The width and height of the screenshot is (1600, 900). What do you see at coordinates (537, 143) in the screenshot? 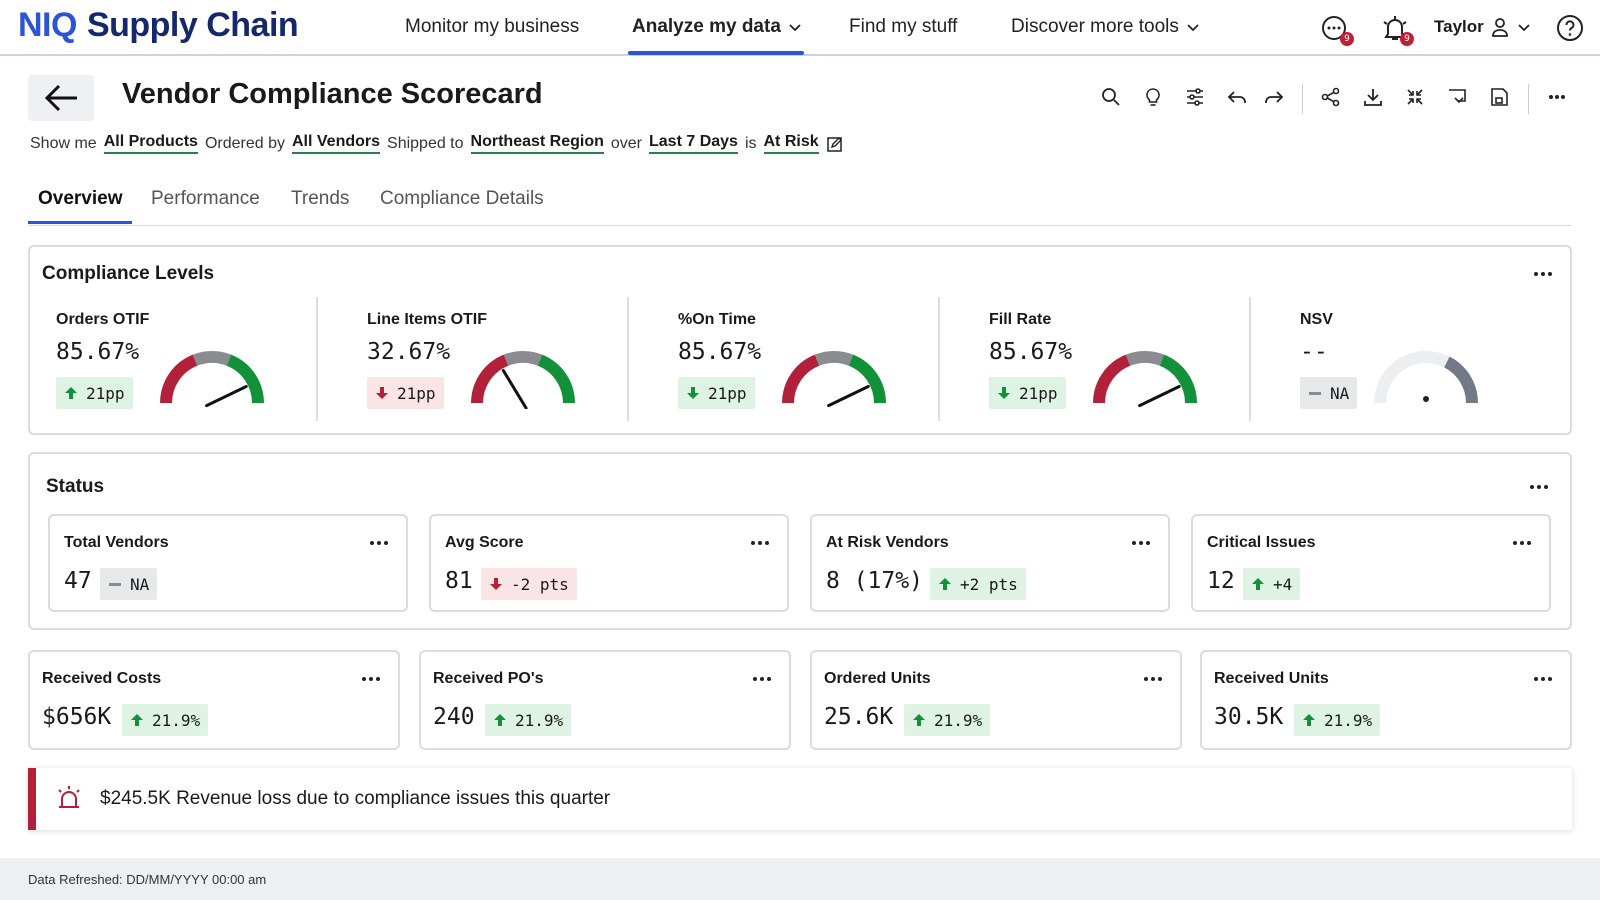
I see `filter-region: Northeast Region` at bounding box center [537, 143].